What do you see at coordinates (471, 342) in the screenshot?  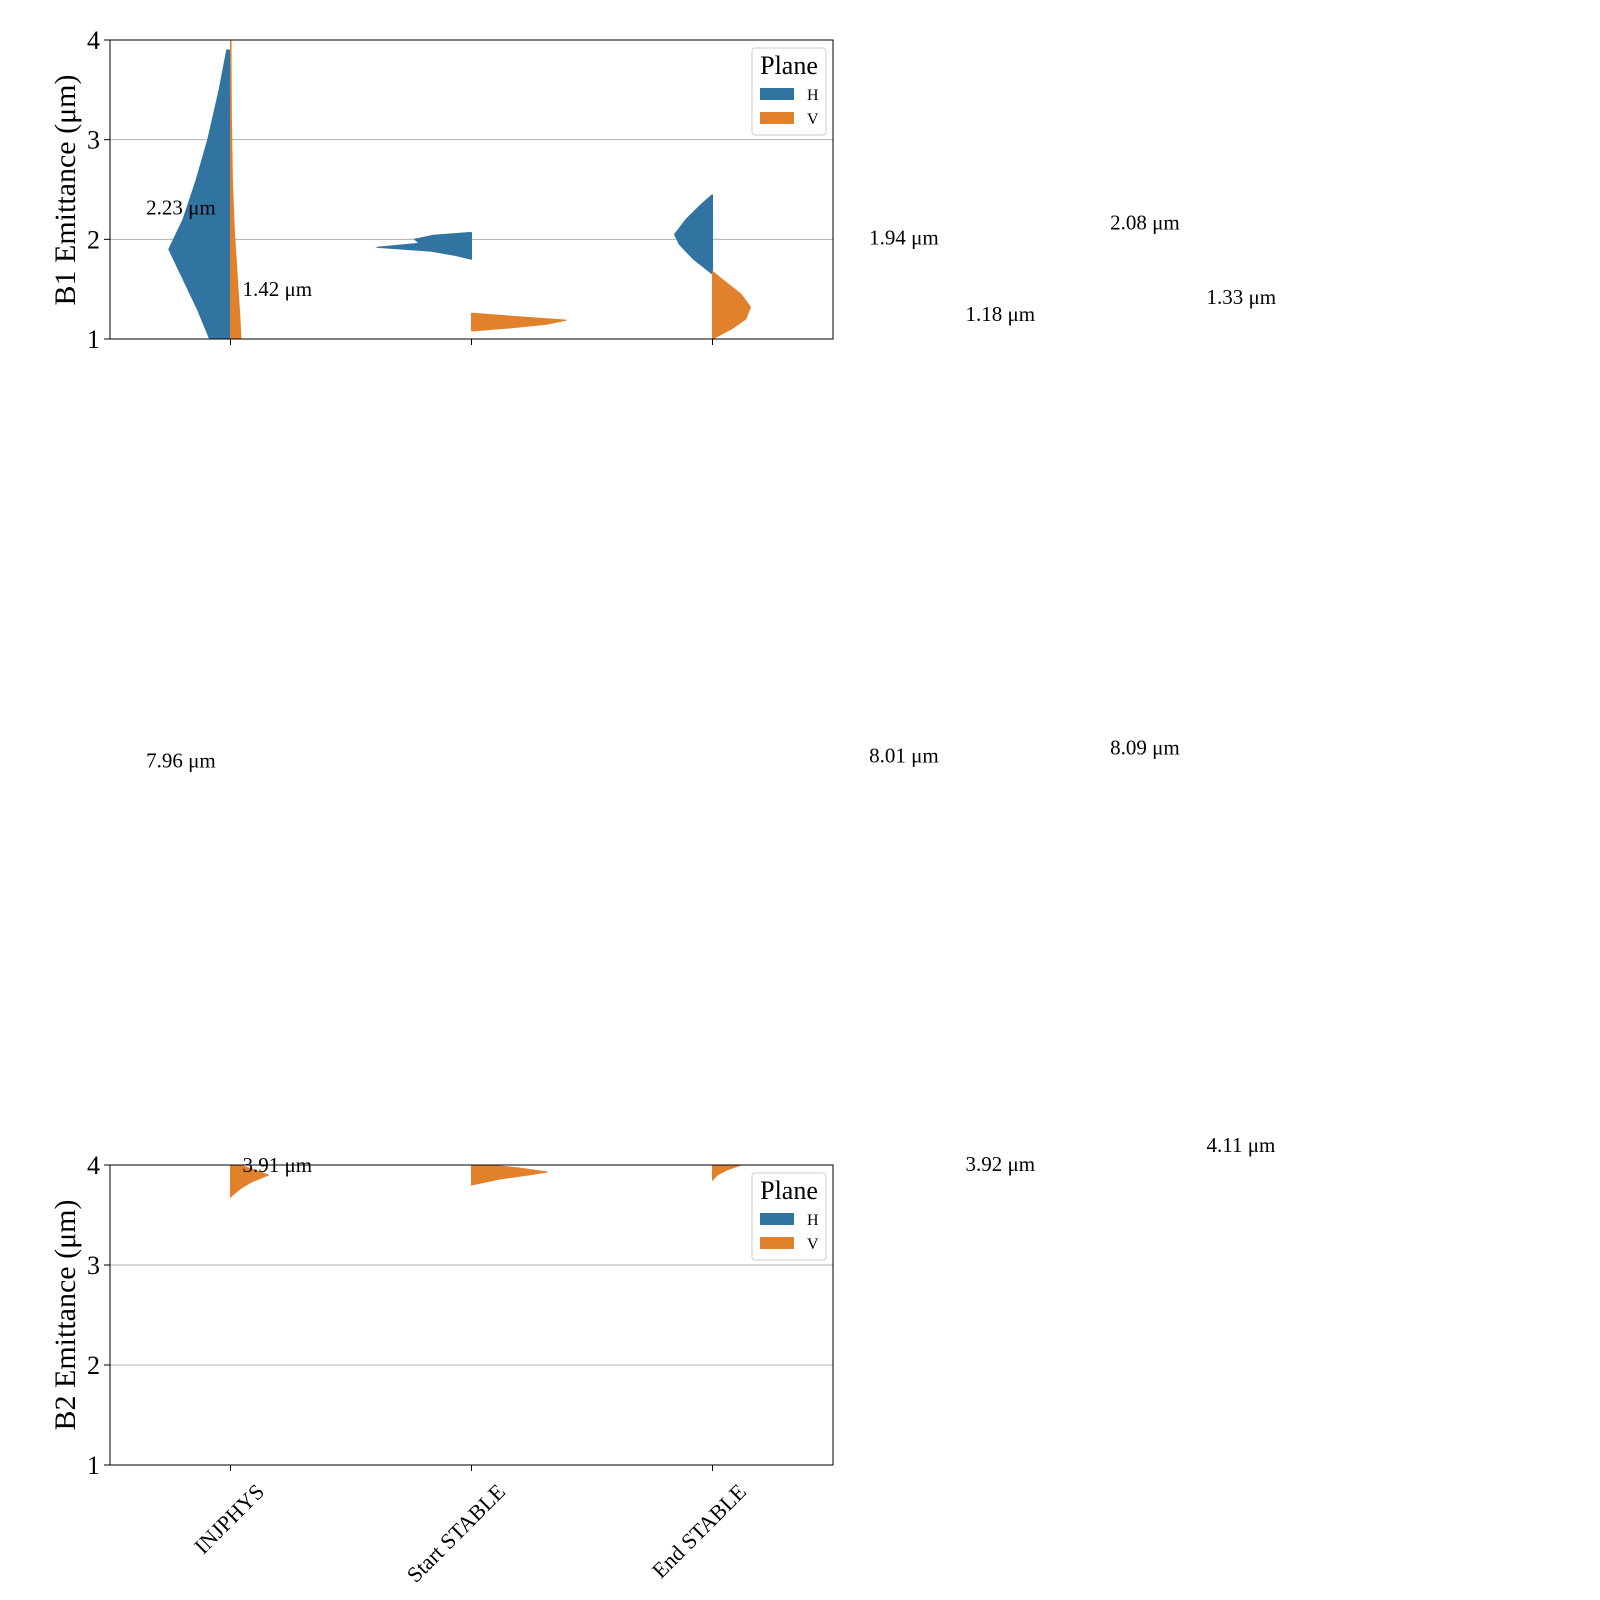 I see `b1-x-ticks` at bounding box center [471, 342].